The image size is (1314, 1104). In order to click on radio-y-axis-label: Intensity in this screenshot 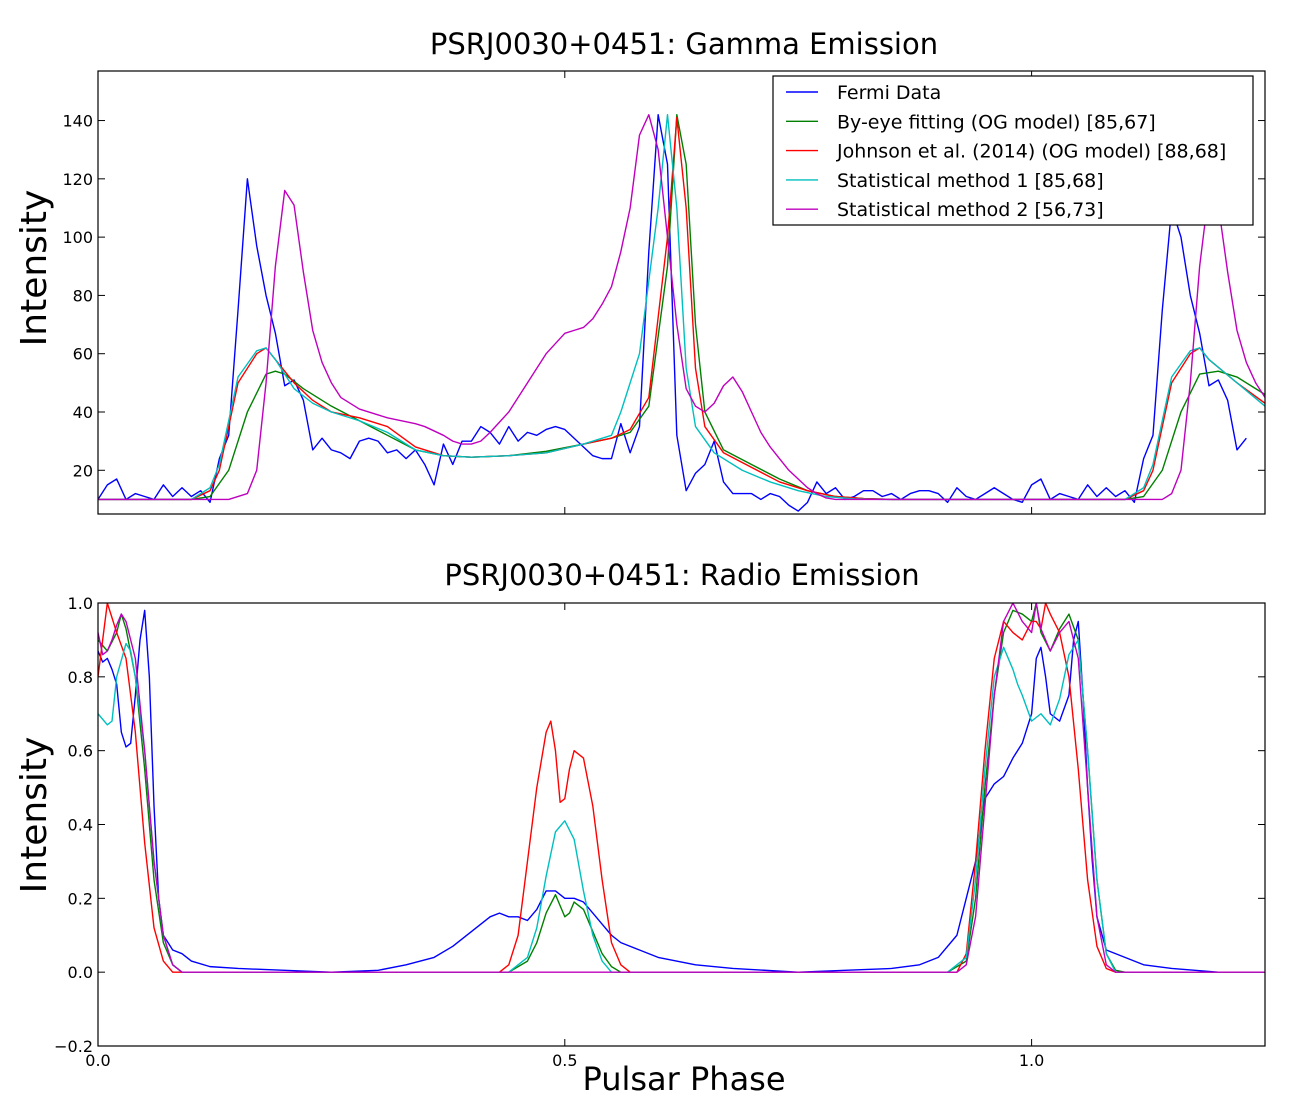, I will do `click(34, 815)`.